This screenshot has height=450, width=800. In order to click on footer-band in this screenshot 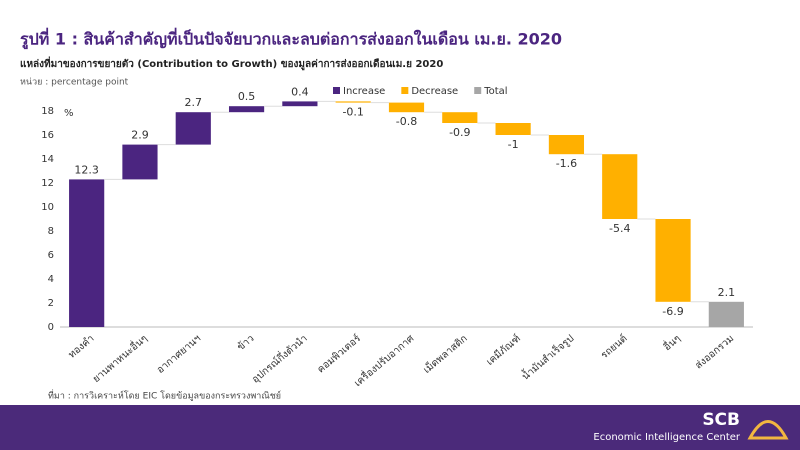, I will do `click(400, 427)`.